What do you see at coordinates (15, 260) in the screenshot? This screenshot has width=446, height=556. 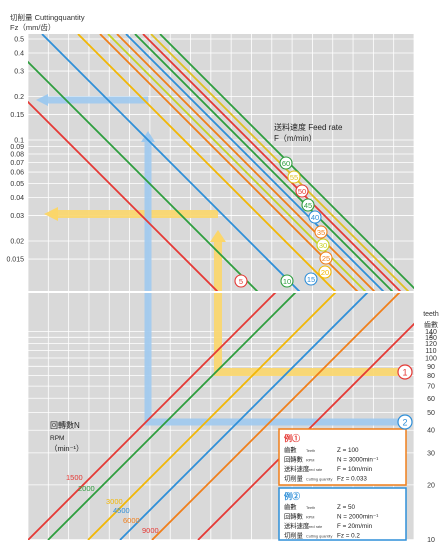 I see `fz-tick-label: 0.015` at bounding box center [15, 260].